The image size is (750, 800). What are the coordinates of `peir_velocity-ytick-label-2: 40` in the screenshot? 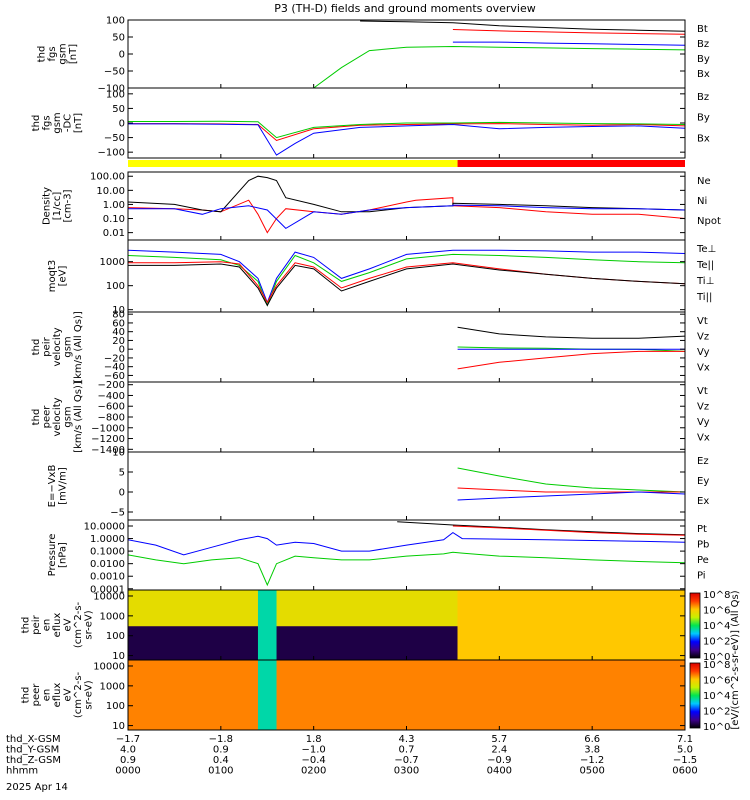 It's located at (118, 332).